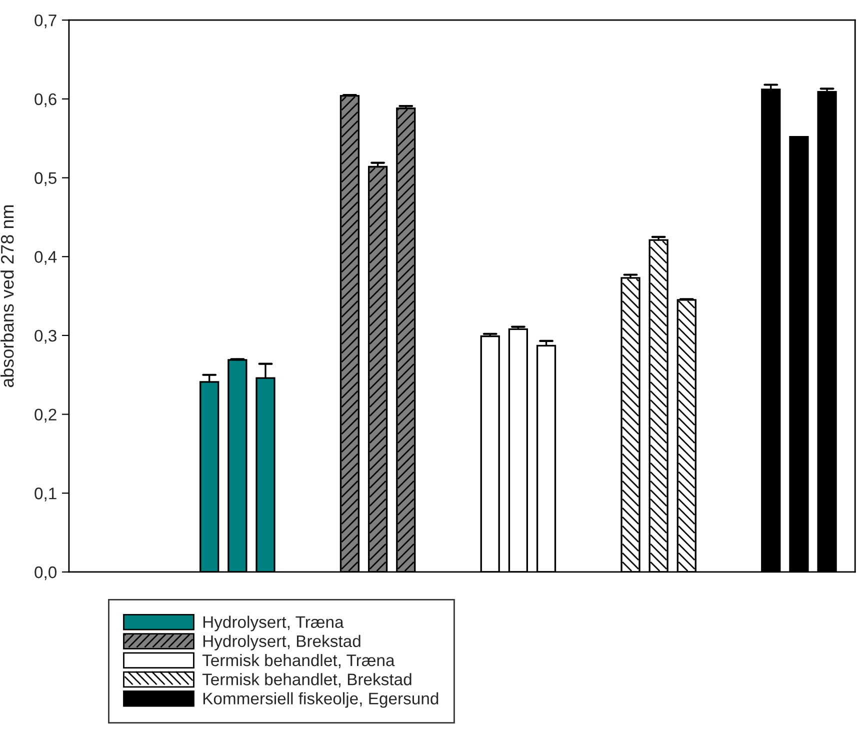 The image size is (862, 755). Describe the element at coordinates (45, 179) in the screenshot. I see `y-tick-label: 0,5` at that location.